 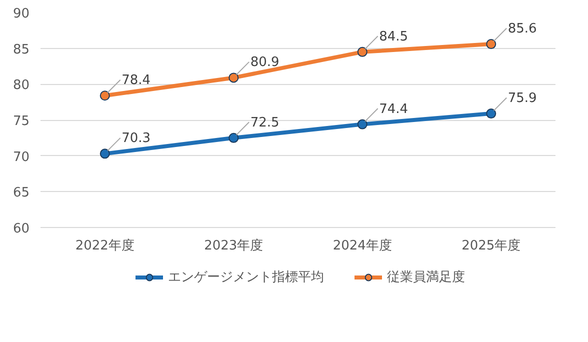 What do you see at coordinates (21, 157) in the screenshot?
I see `y-tick-label: 70` at bounding box center [21, 157].